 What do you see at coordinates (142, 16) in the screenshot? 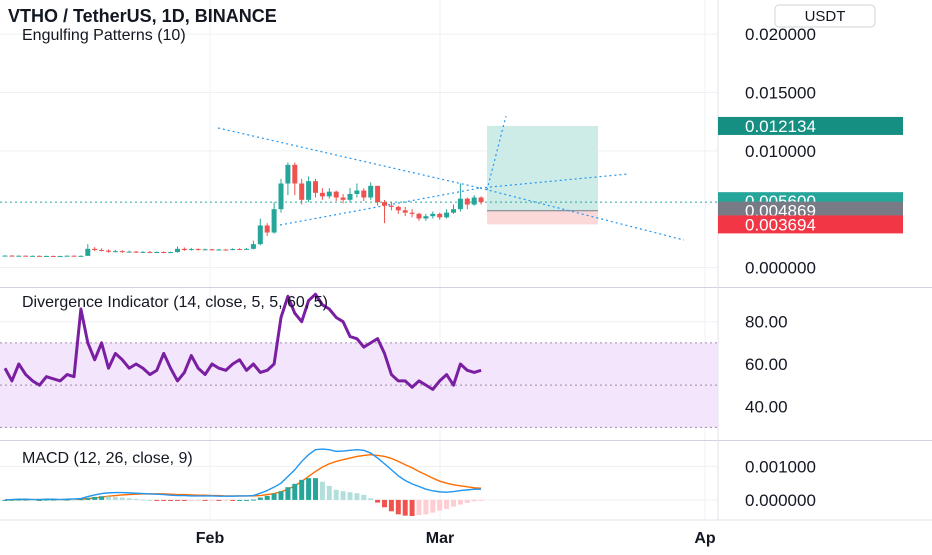
I see `symbol-title: VTHO / TetherUS, 1D, BINANCE` at bounding box center [142, 16].